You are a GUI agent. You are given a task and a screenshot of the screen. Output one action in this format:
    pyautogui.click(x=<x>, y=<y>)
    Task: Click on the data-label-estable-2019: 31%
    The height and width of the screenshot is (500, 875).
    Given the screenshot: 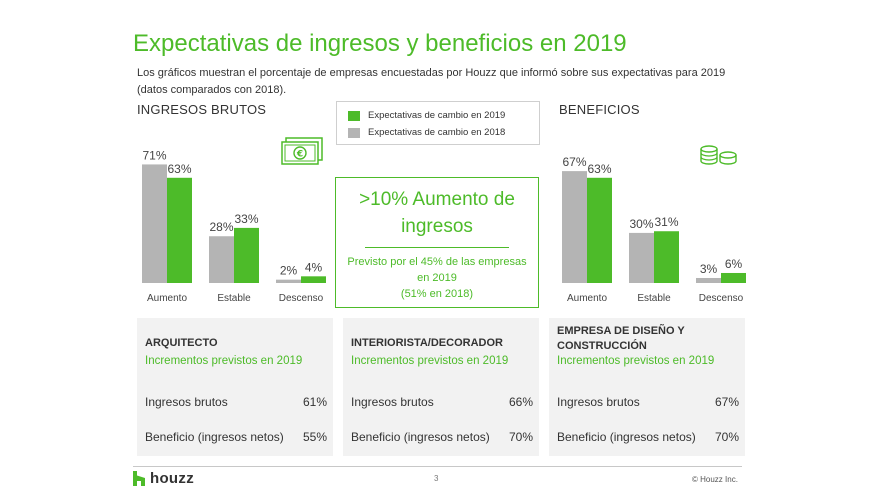 What is the action you would take?
    pyautogui.click(x=666, y=222)
    